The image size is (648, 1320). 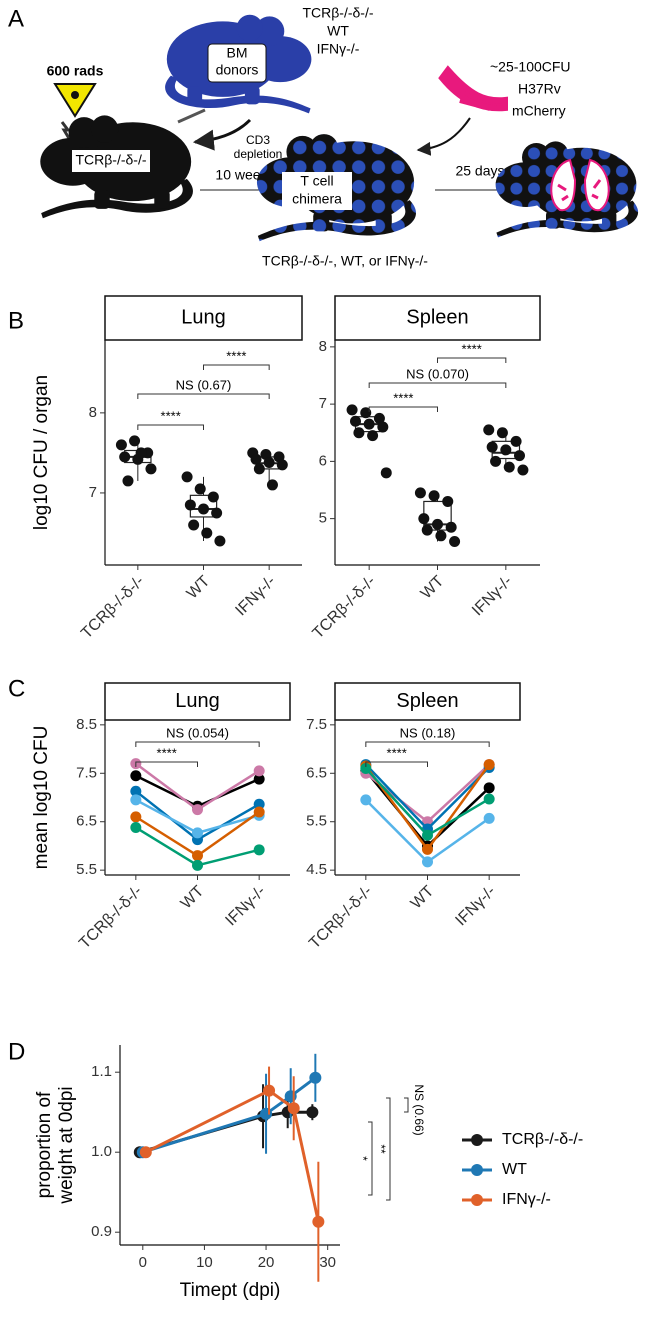 I want to click on panel-label: B, so click(x=16, y=320).